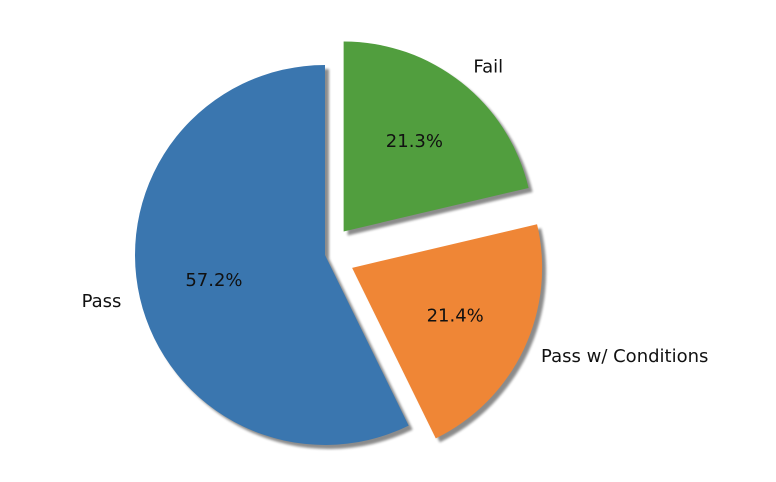 The image size is (776, 482). I want to click on percent-label-pass: 57.2%, so click(213, 280).